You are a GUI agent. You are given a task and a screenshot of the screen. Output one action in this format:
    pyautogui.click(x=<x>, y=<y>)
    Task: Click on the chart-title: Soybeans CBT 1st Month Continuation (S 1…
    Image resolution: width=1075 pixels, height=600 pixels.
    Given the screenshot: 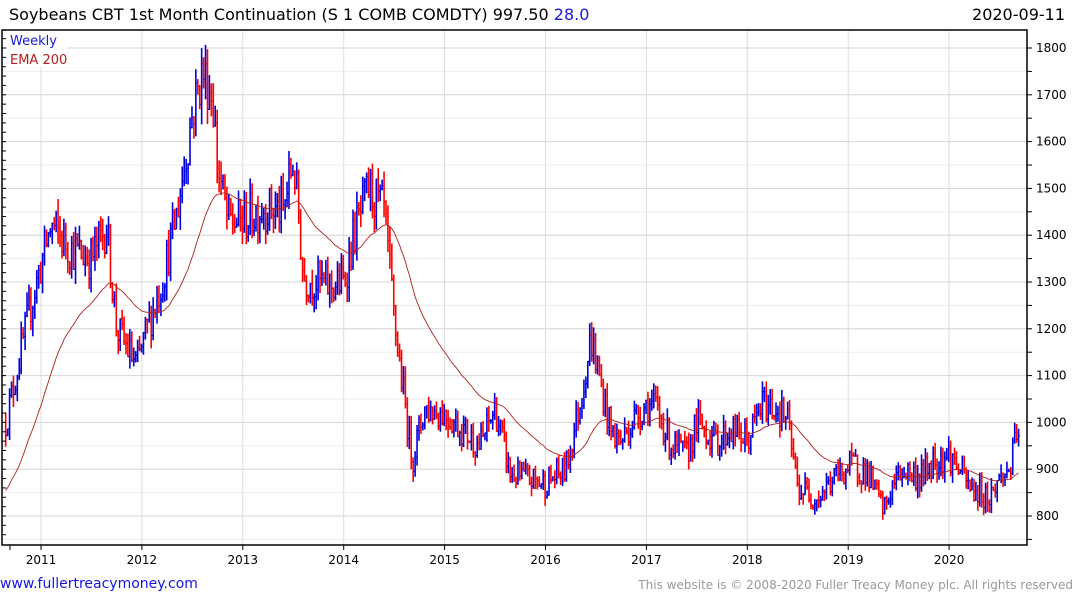 What is the action you would take?
    pyautogui.click(x=299, y=14)
    